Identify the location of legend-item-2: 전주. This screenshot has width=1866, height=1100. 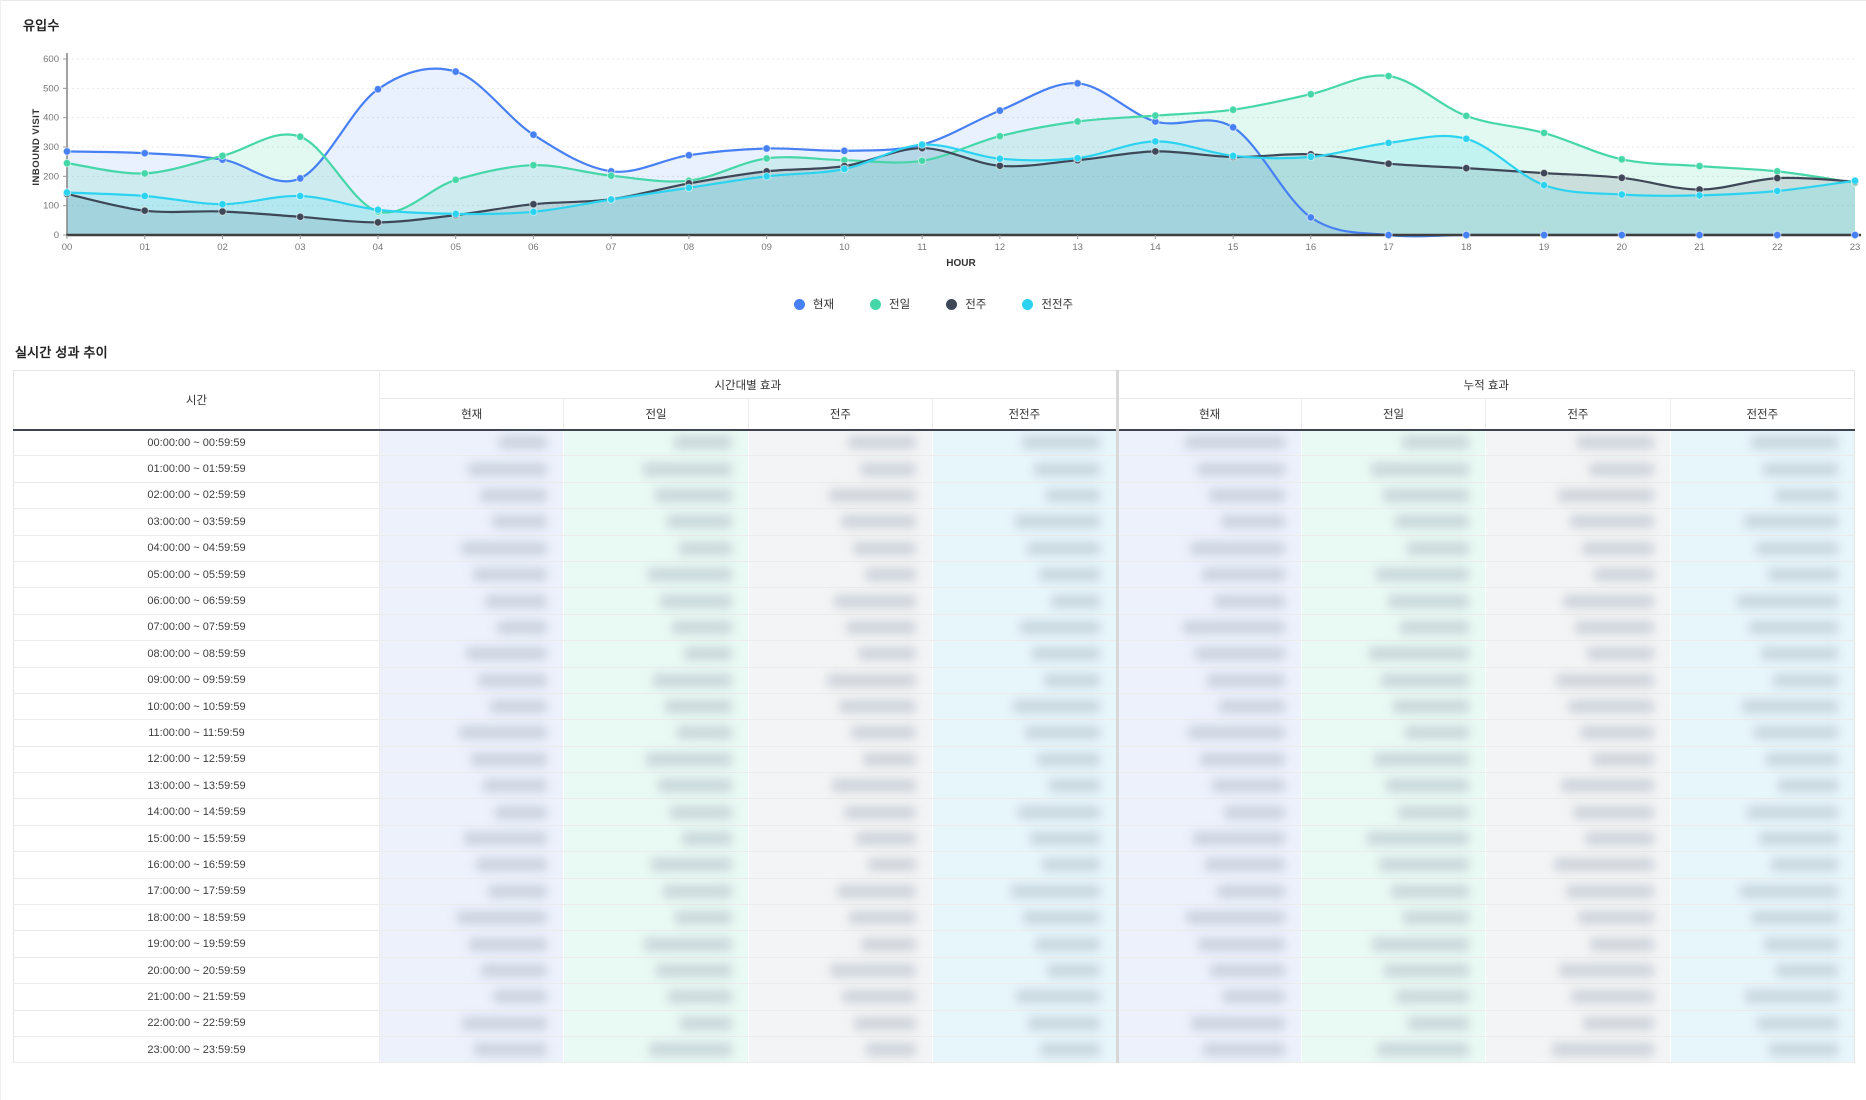
(966, 304).